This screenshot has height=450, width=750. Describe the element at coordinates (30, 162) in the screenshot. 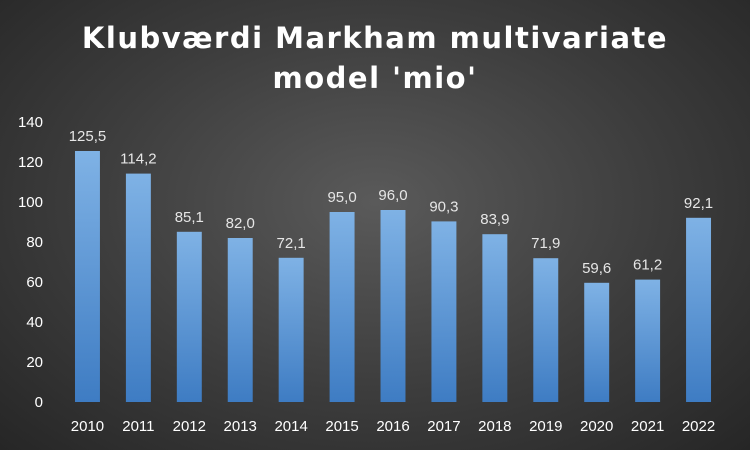

I see `y-tick-label: 120` at that location.